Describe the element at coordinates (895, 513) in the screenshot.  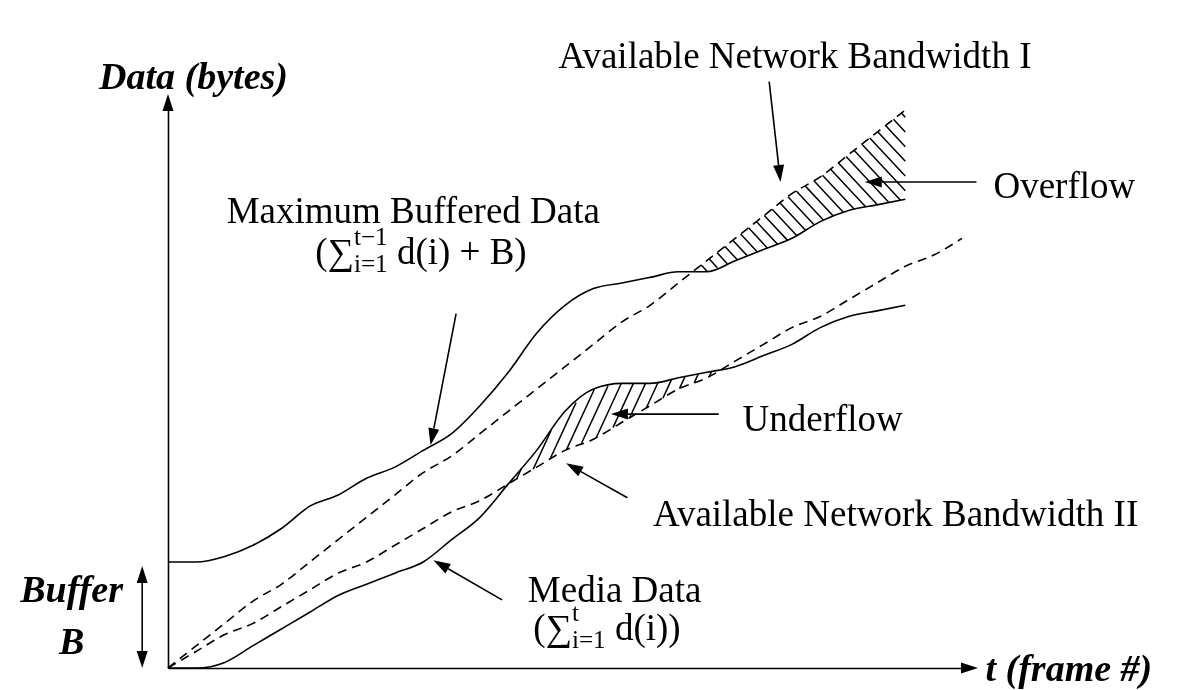
I see `text: Available Network Bandwidth II` at that location.